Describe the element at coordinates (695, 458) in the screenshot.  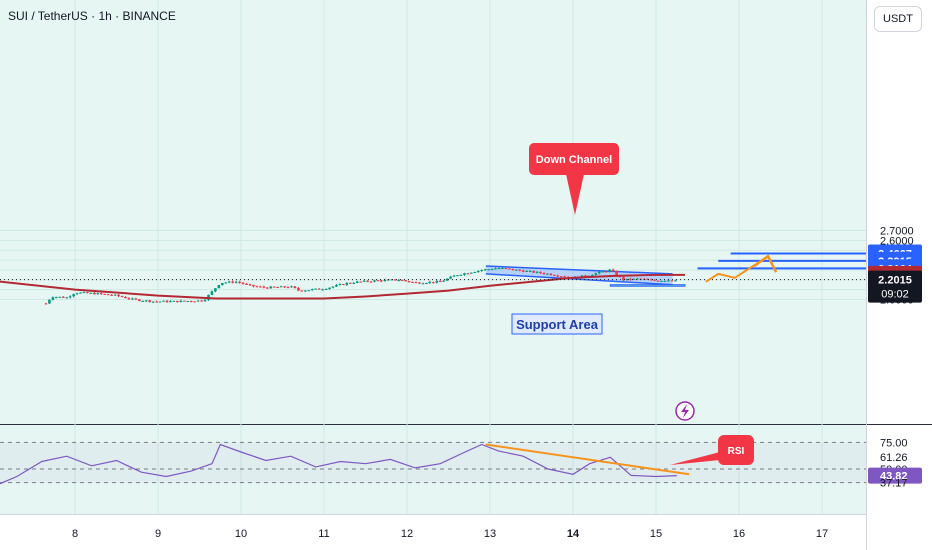
I see `rsi-callout-pointer` at that location.